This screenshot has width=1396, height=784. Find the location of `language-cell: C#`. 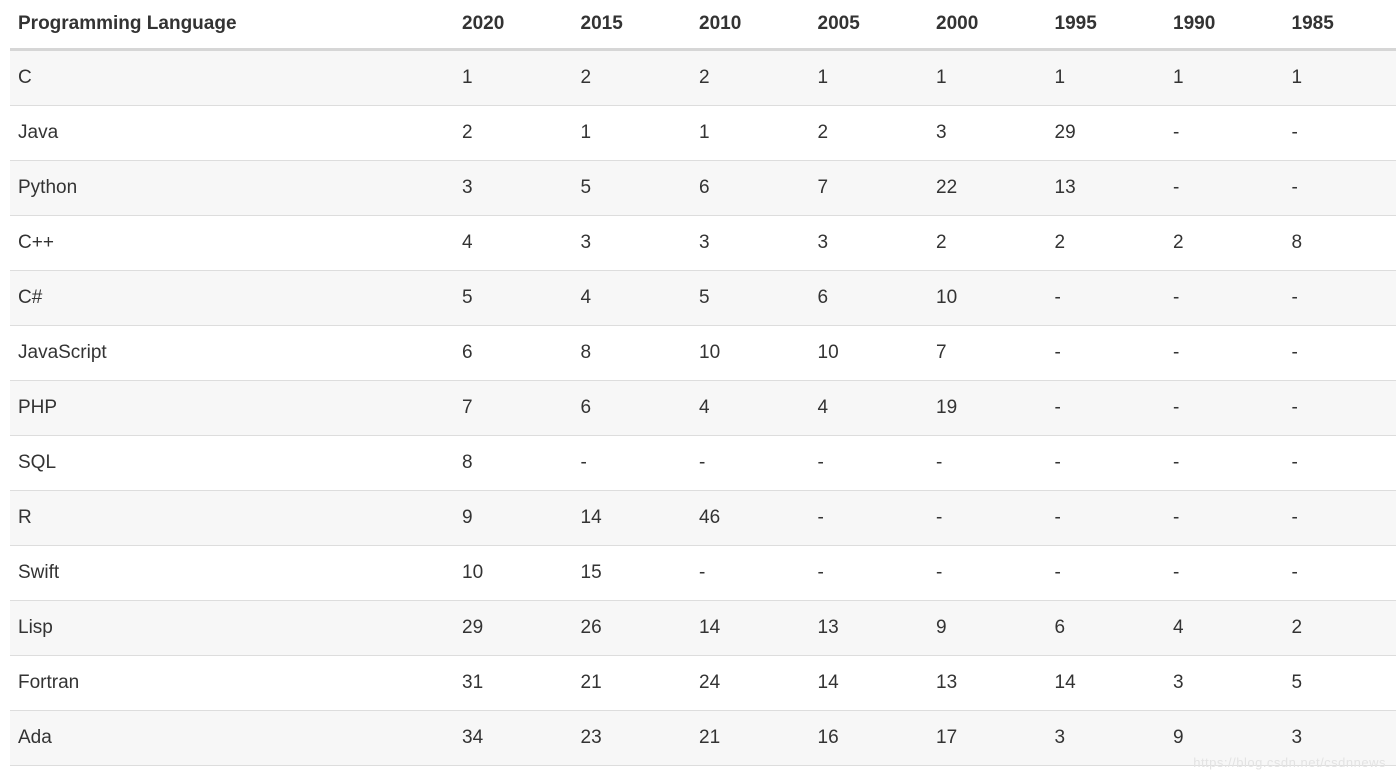

language-cell: C# is located at coordinates (232, 298).